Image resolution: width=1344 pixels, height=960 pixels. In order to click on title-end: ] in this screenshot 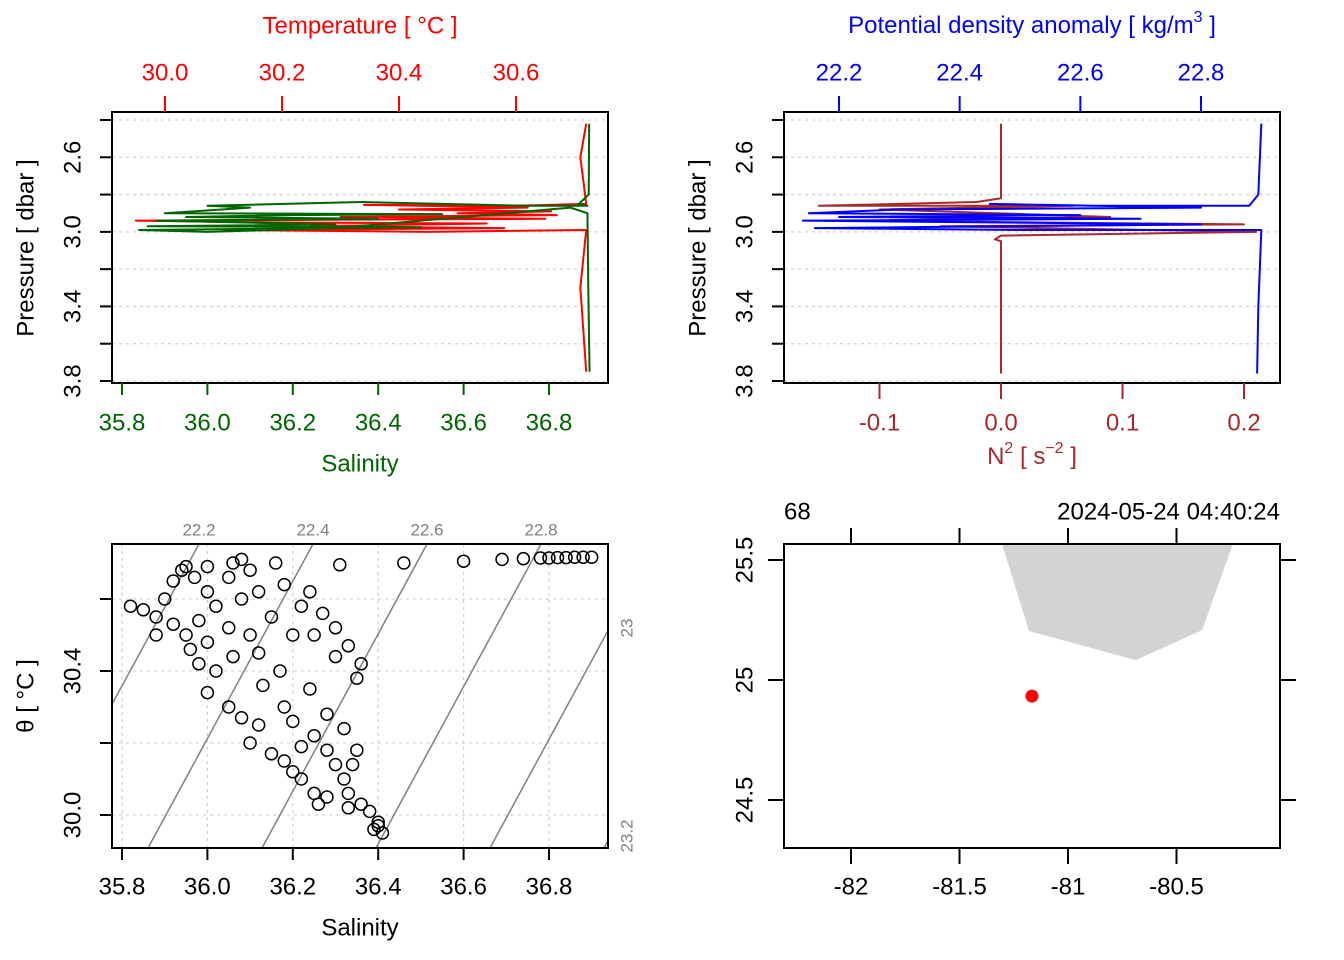, I will do `click(1209, 25)`.